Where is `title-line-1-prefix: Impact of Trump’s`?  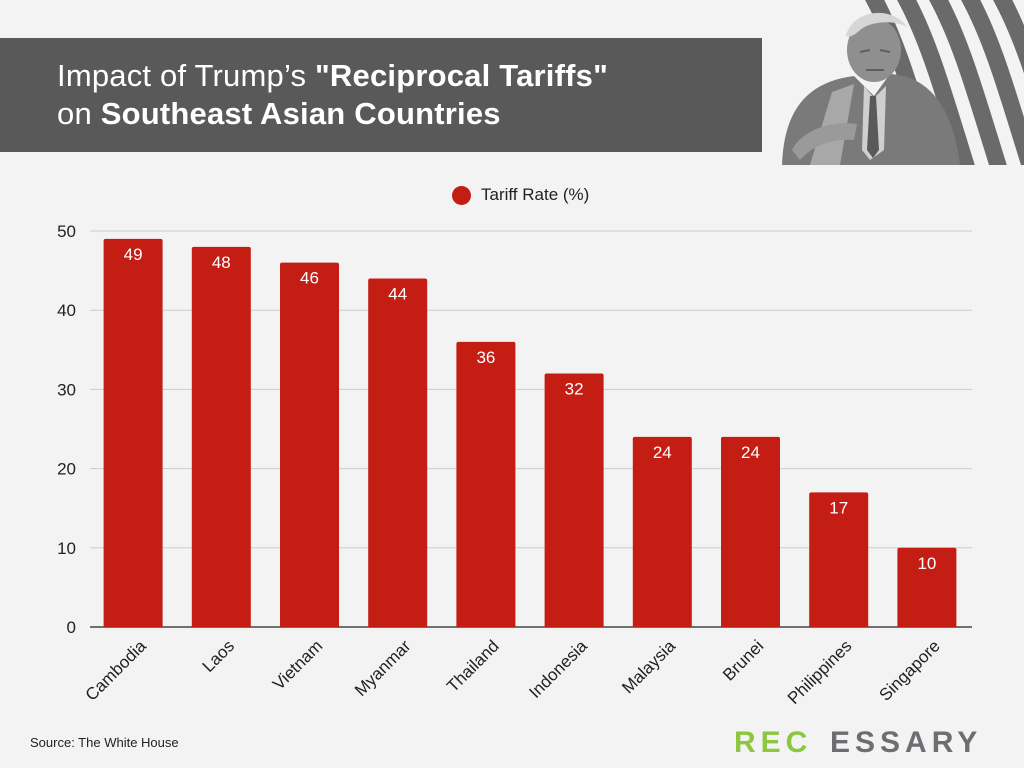 title-line-1-prefix: Impact of Trump’s is located at coordinates (186, 75).